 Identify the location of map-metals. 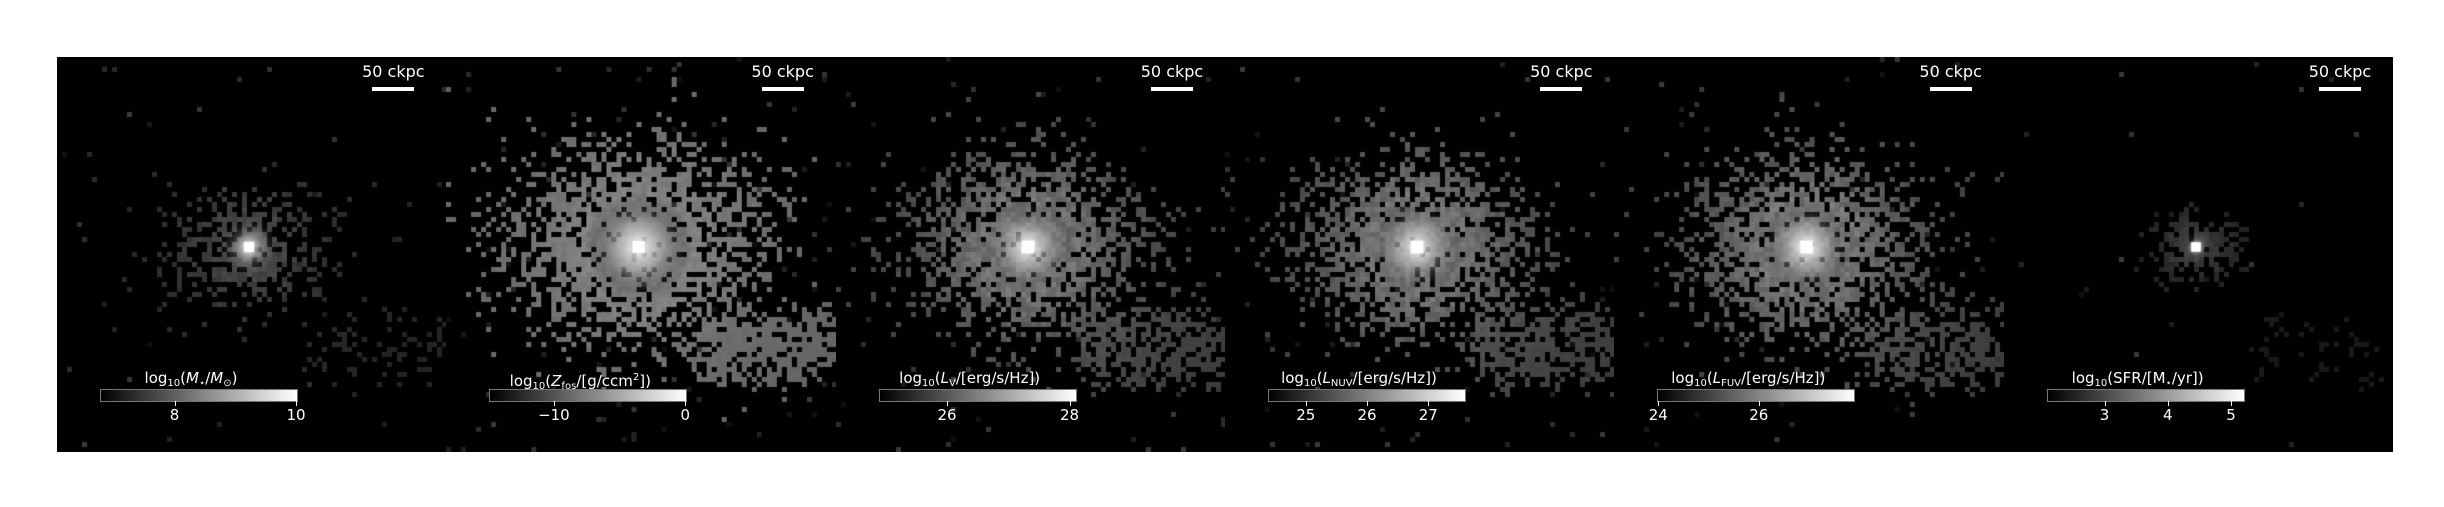
(641, 254).